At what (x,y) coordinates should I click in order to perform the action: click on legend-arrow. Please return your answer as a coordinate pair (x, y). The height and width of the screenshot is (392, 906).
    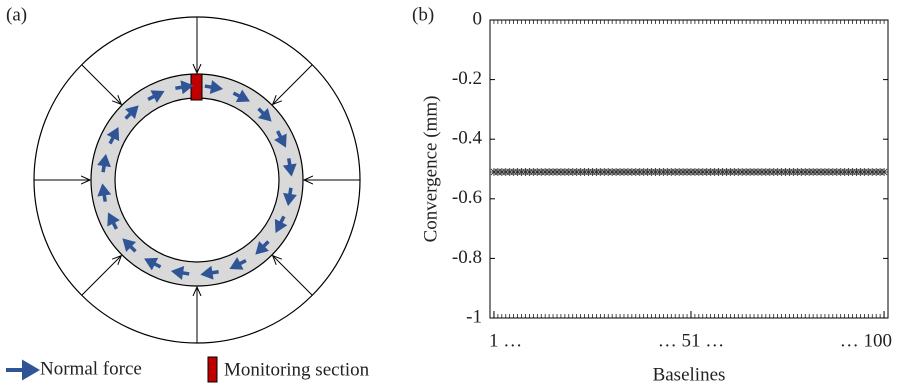
    Looking at the image, I should click on (23, 370).